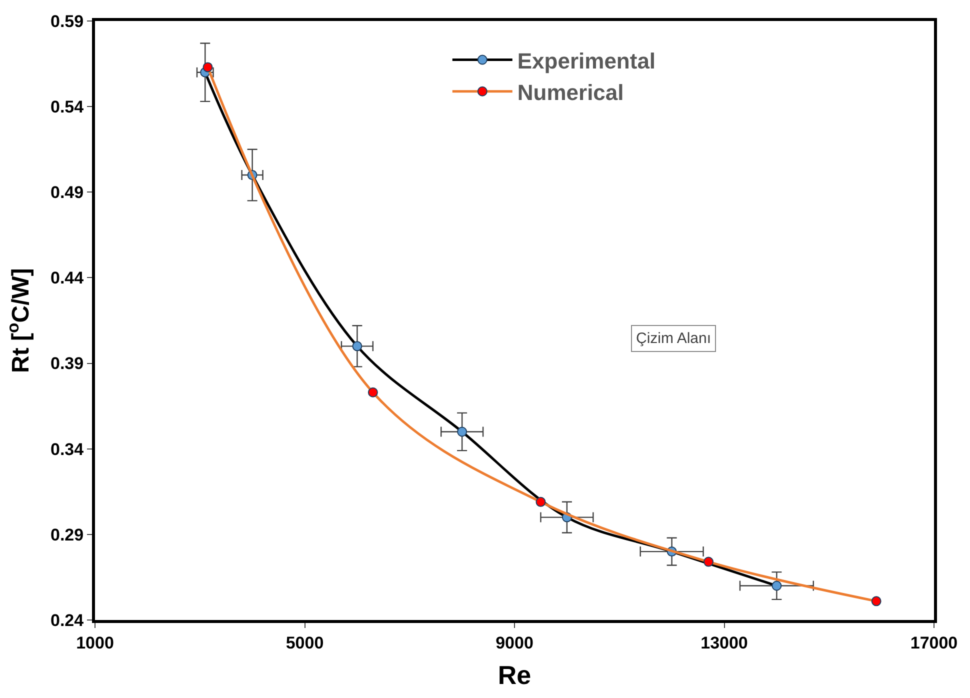 The width and height of the screenshot is (970, 698). Describe the element at coordinates (67, 107) in the screenshot. I see `y-tick-label: 0.54` at that location.